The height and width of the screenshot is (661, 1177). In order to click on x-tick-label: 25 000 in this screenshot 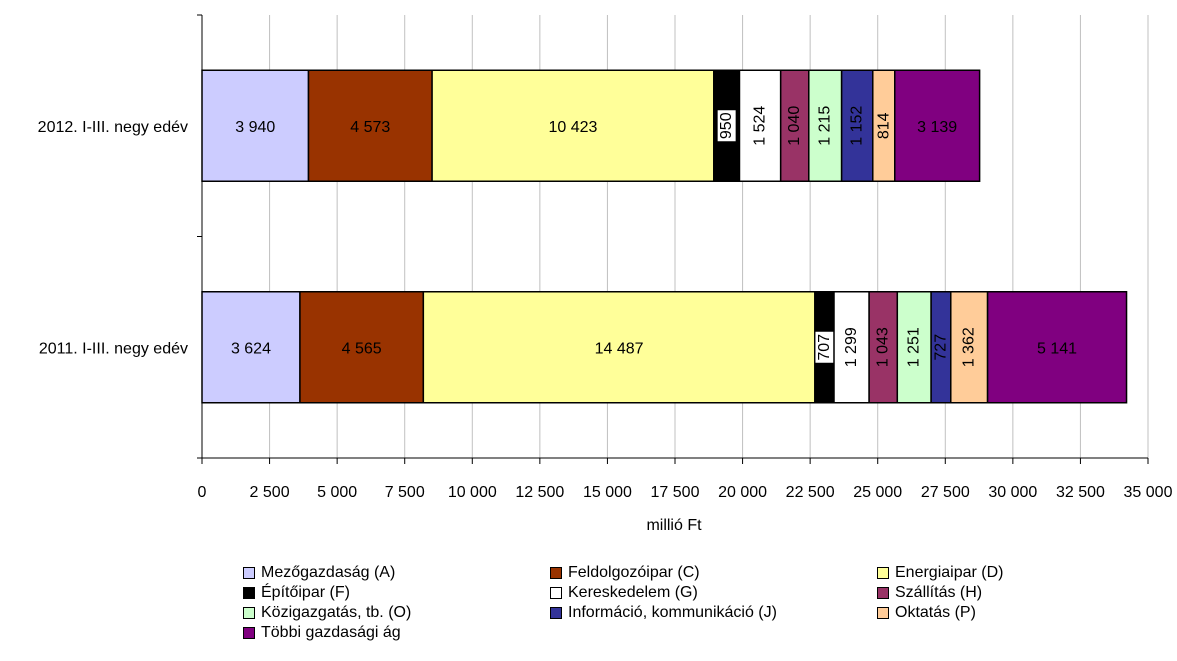, I will do `click(877, 492)`.